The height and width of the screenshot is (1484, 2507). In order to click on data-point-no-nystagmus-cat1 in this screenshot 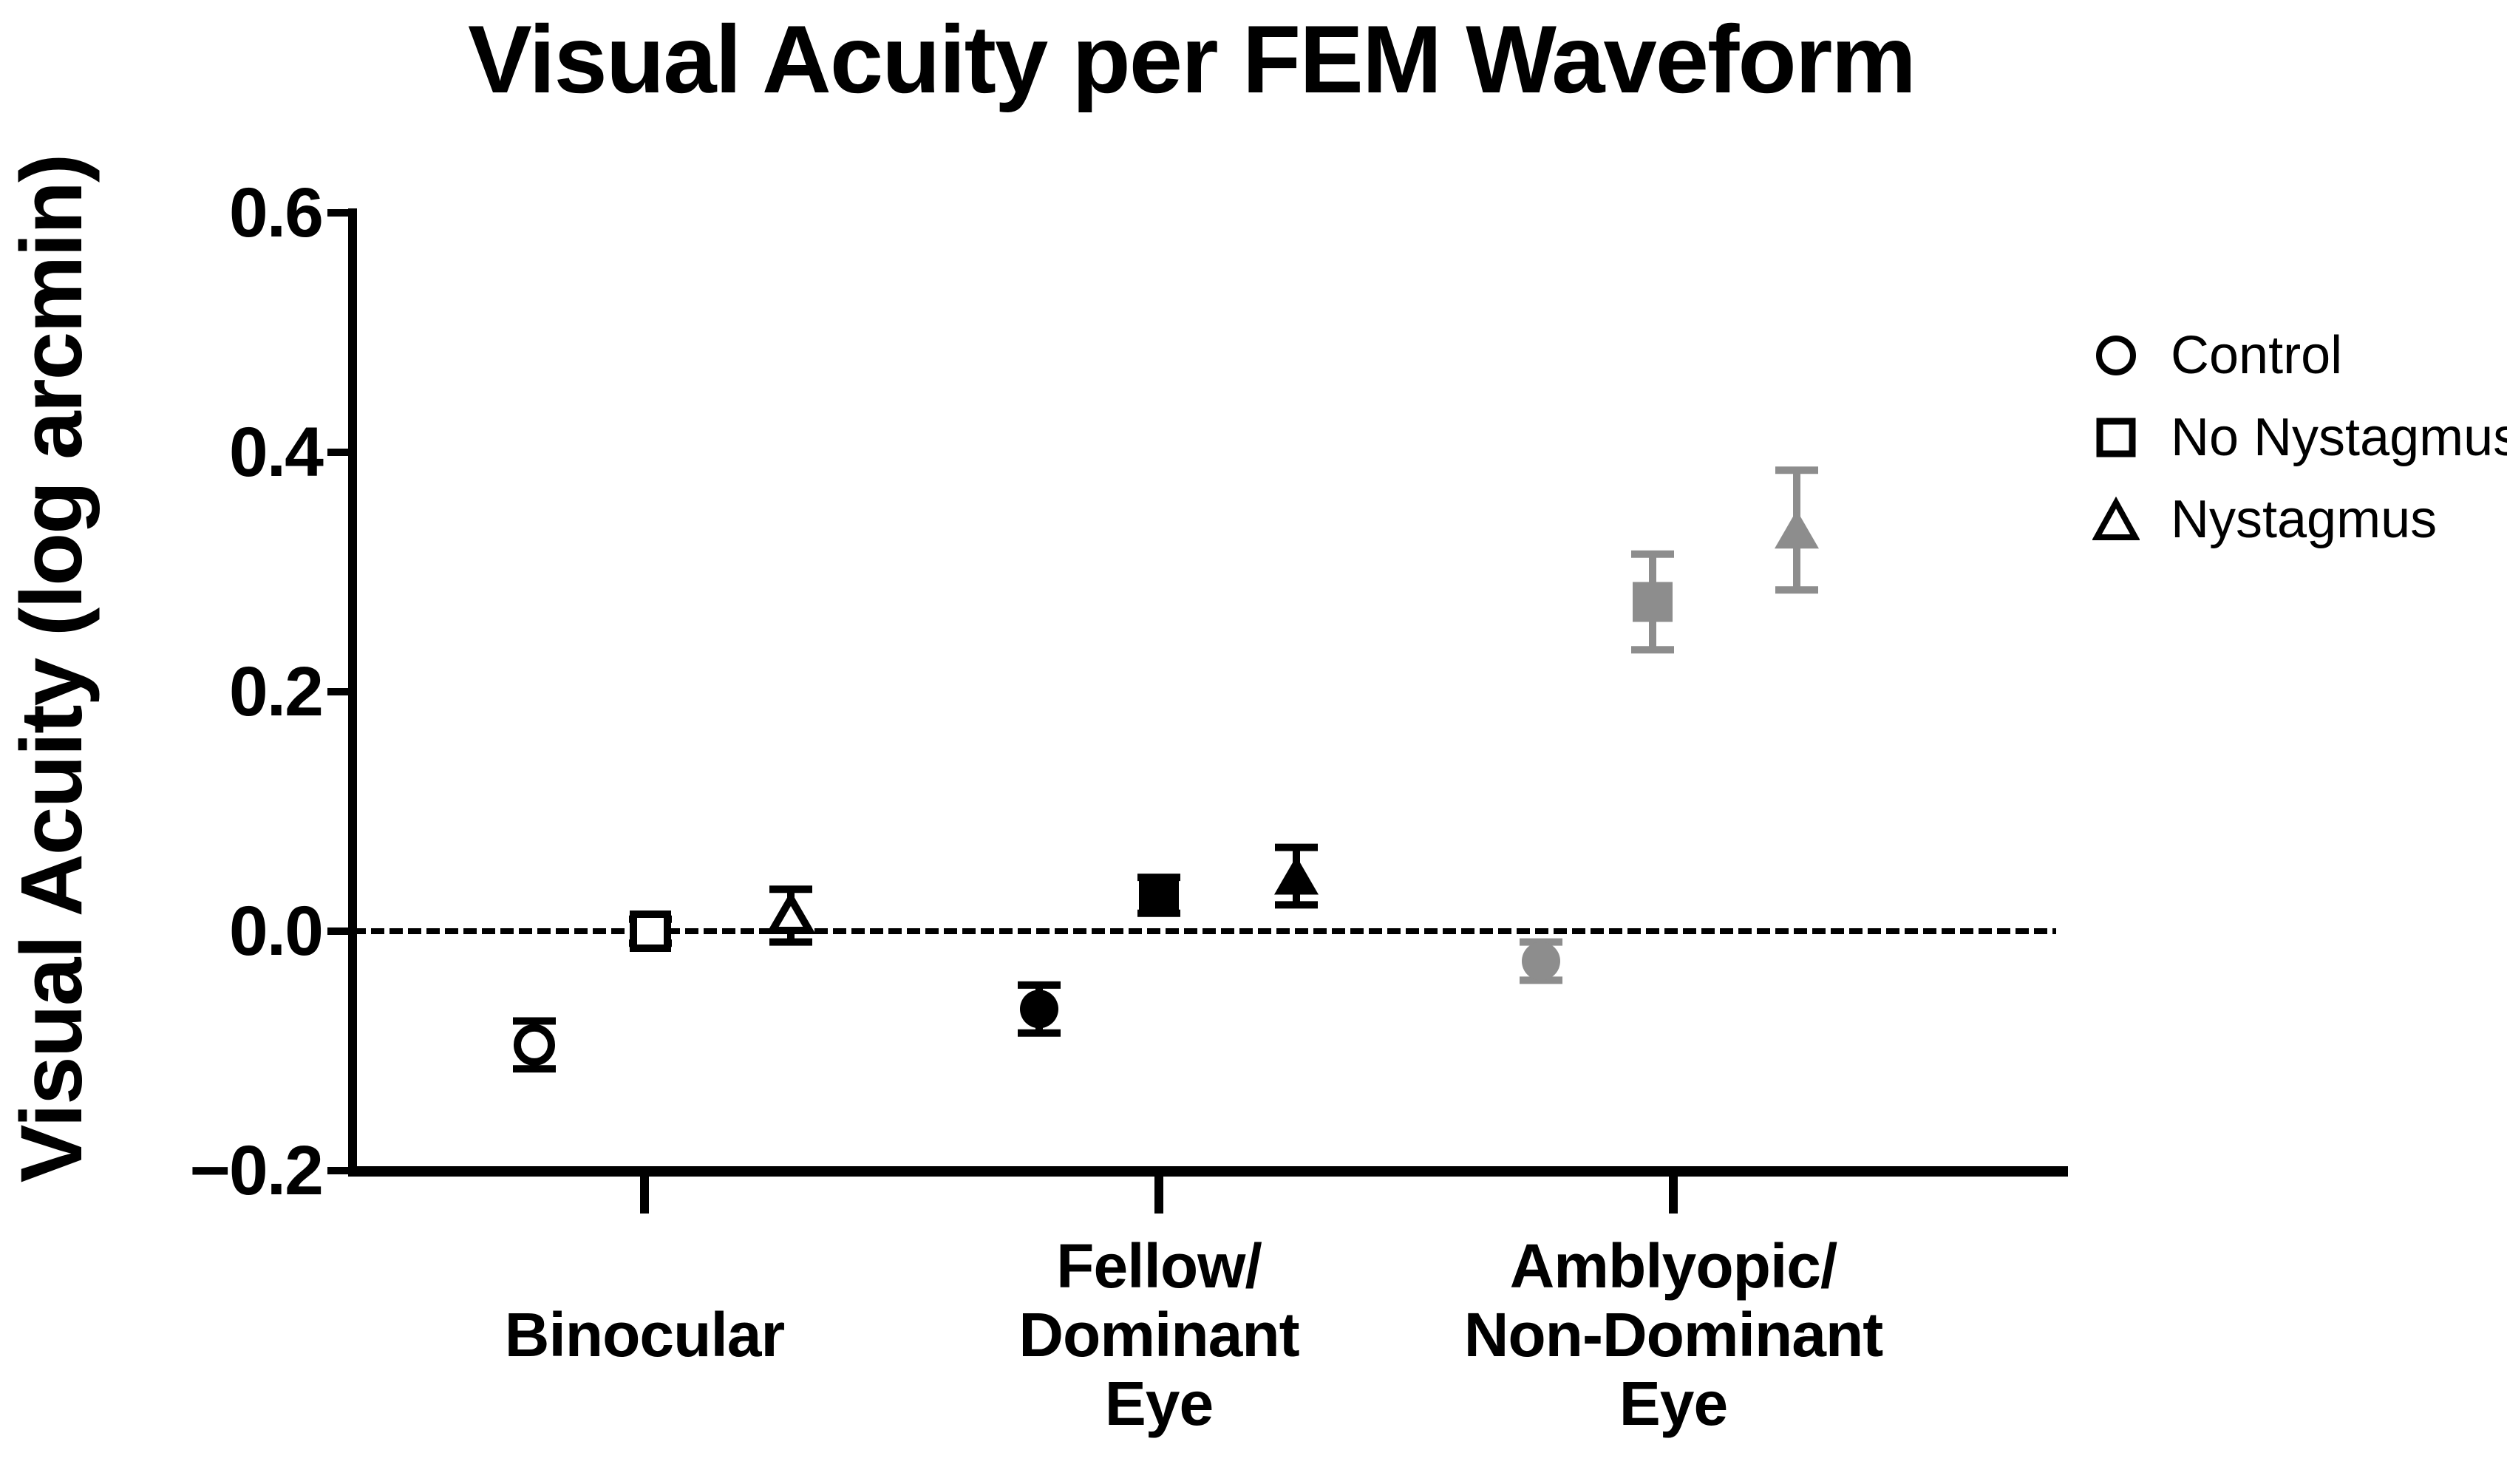, I will do `click(1158, 896)`.